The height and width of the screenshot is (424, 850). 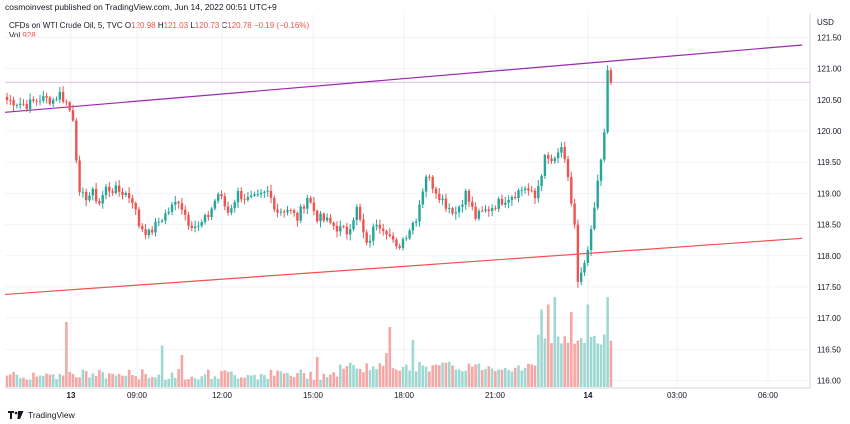 I want to click on currency-label: USD, so click(x=825, y=22).